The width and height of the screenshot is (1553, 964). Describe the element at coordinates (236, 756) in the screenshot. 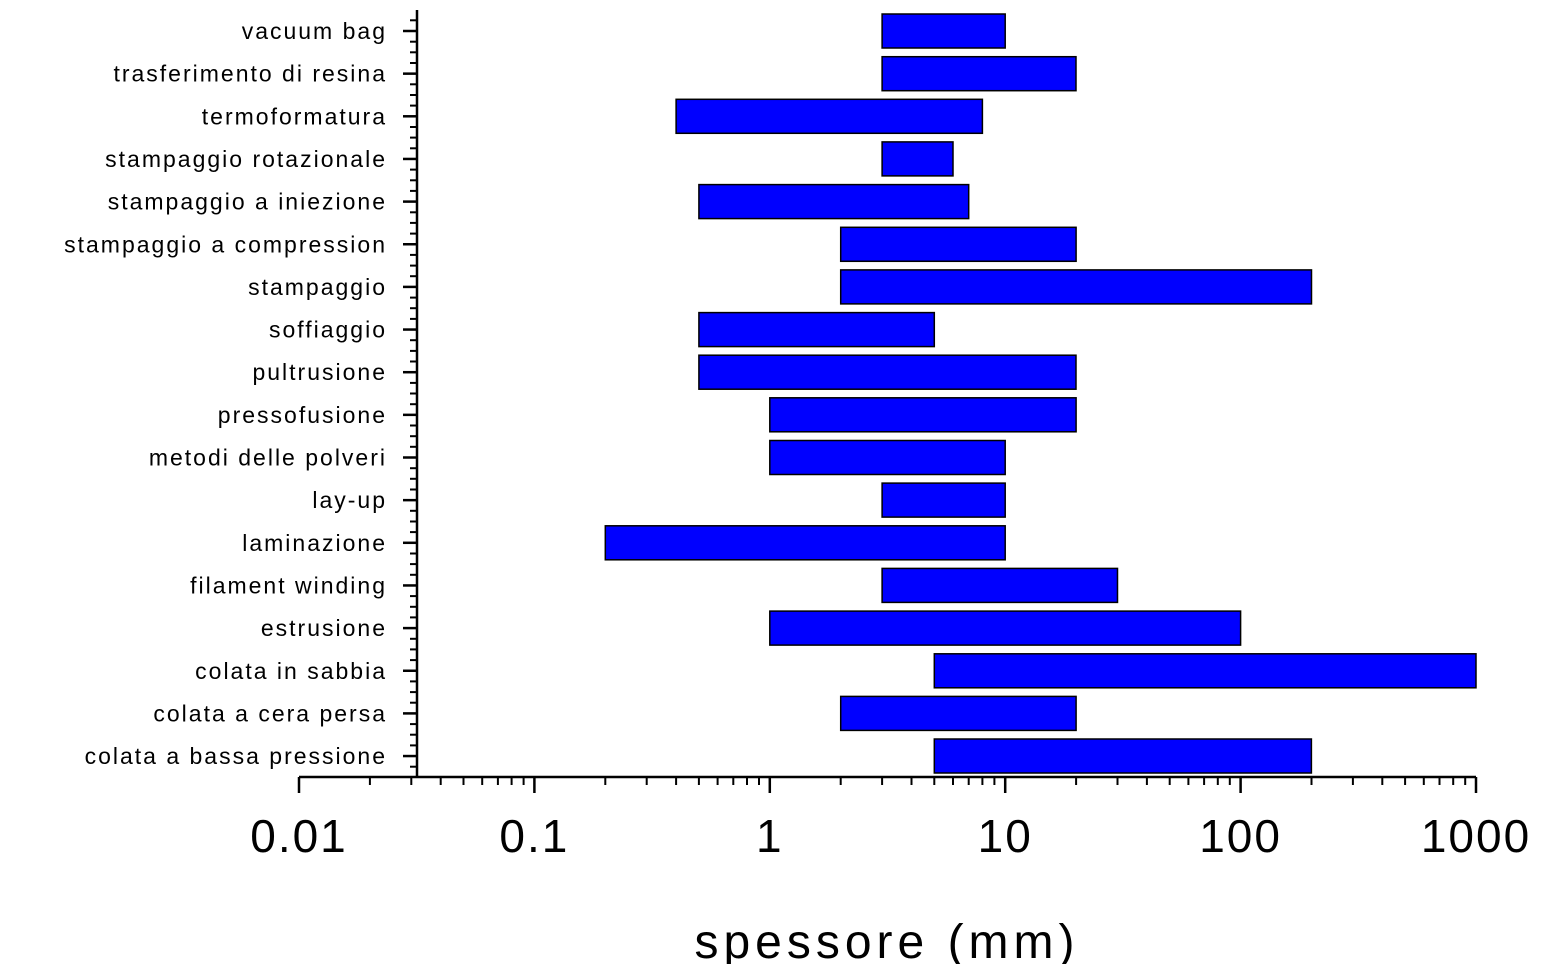

I see `category-label: colata a bassa pressione` at that location.